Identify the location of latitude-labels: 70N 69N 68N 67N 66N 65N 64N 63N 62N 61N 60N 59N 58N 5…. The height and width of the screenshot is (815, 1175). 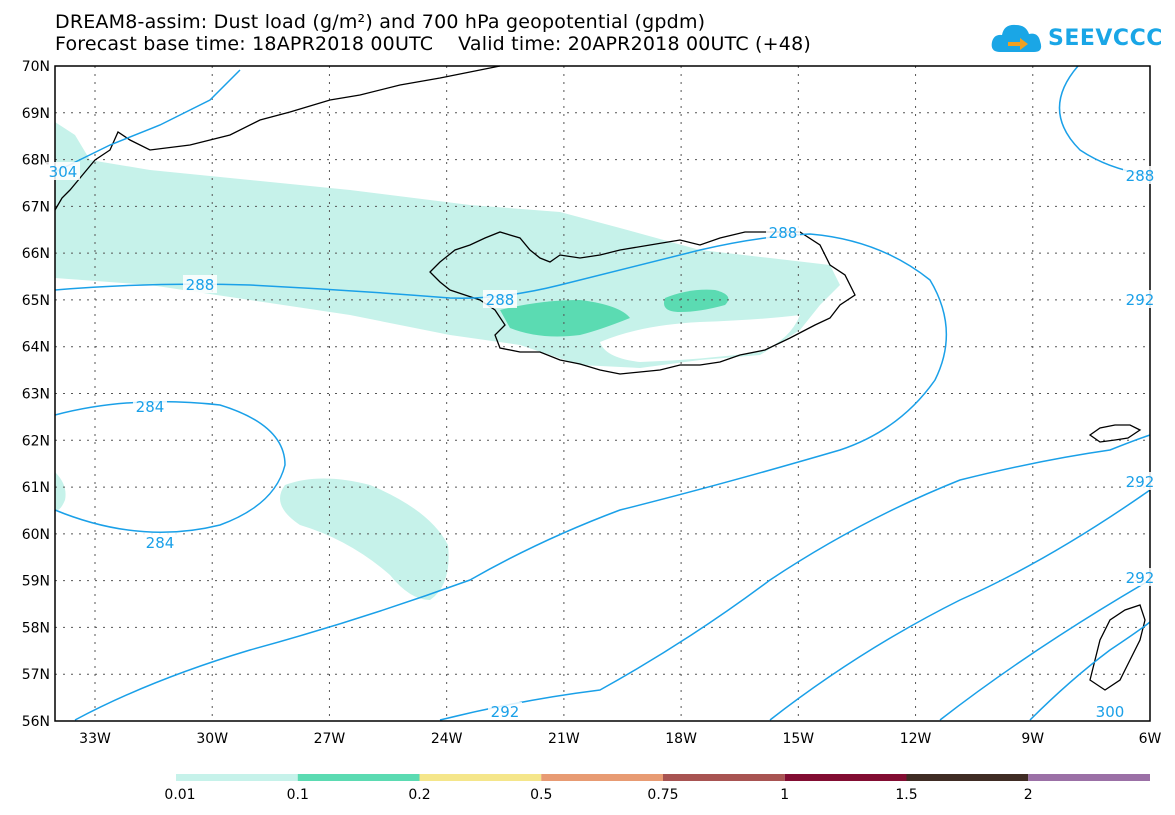
(36, 394).